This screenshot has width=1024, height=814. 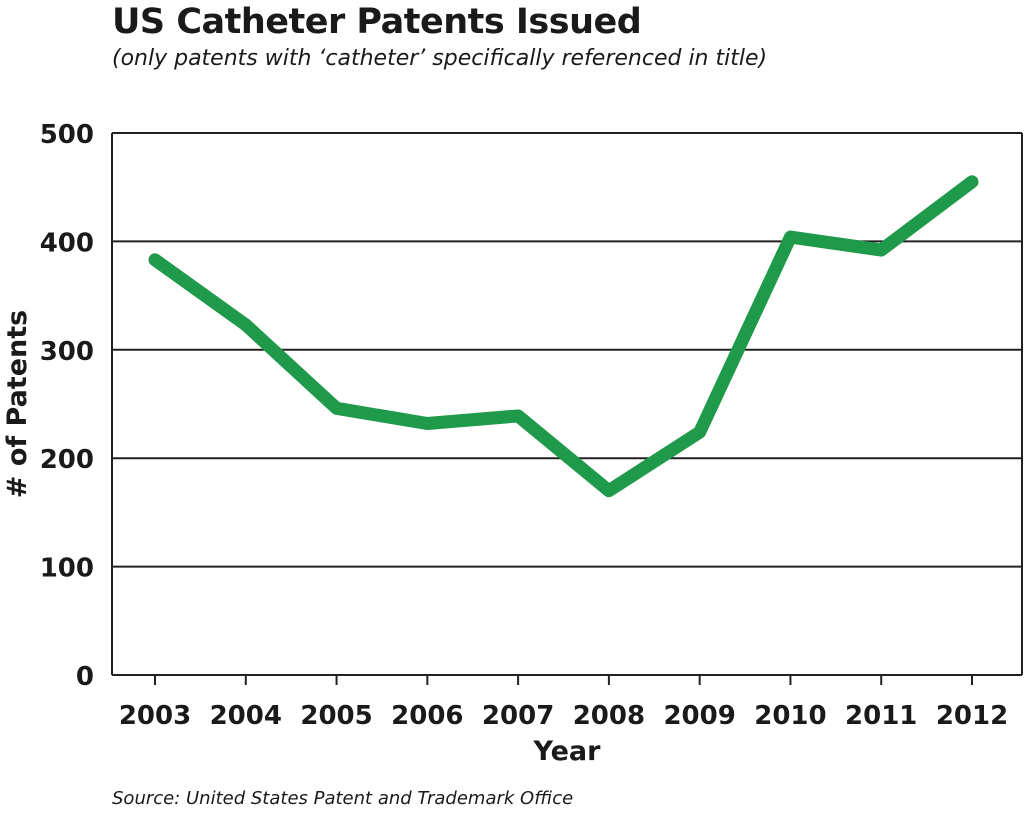 What do you see at coordinates (881, 716) in the screenshot?
I see `x-tick-label: 2011` at bounding box center [881, 716].